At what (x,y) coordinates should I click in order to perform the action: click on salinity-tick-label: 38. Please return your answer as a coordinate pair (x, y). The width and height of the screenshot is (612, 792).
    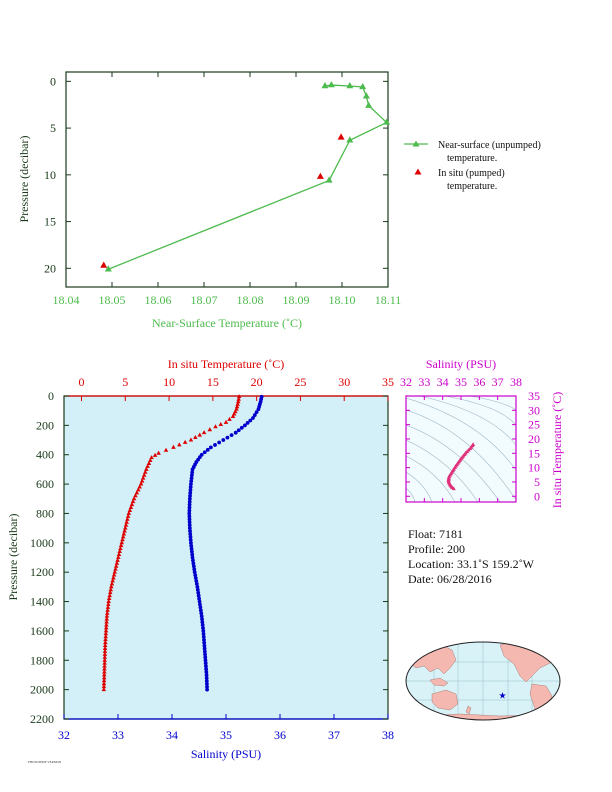
    Looking at the image, I should click on (388, 735).